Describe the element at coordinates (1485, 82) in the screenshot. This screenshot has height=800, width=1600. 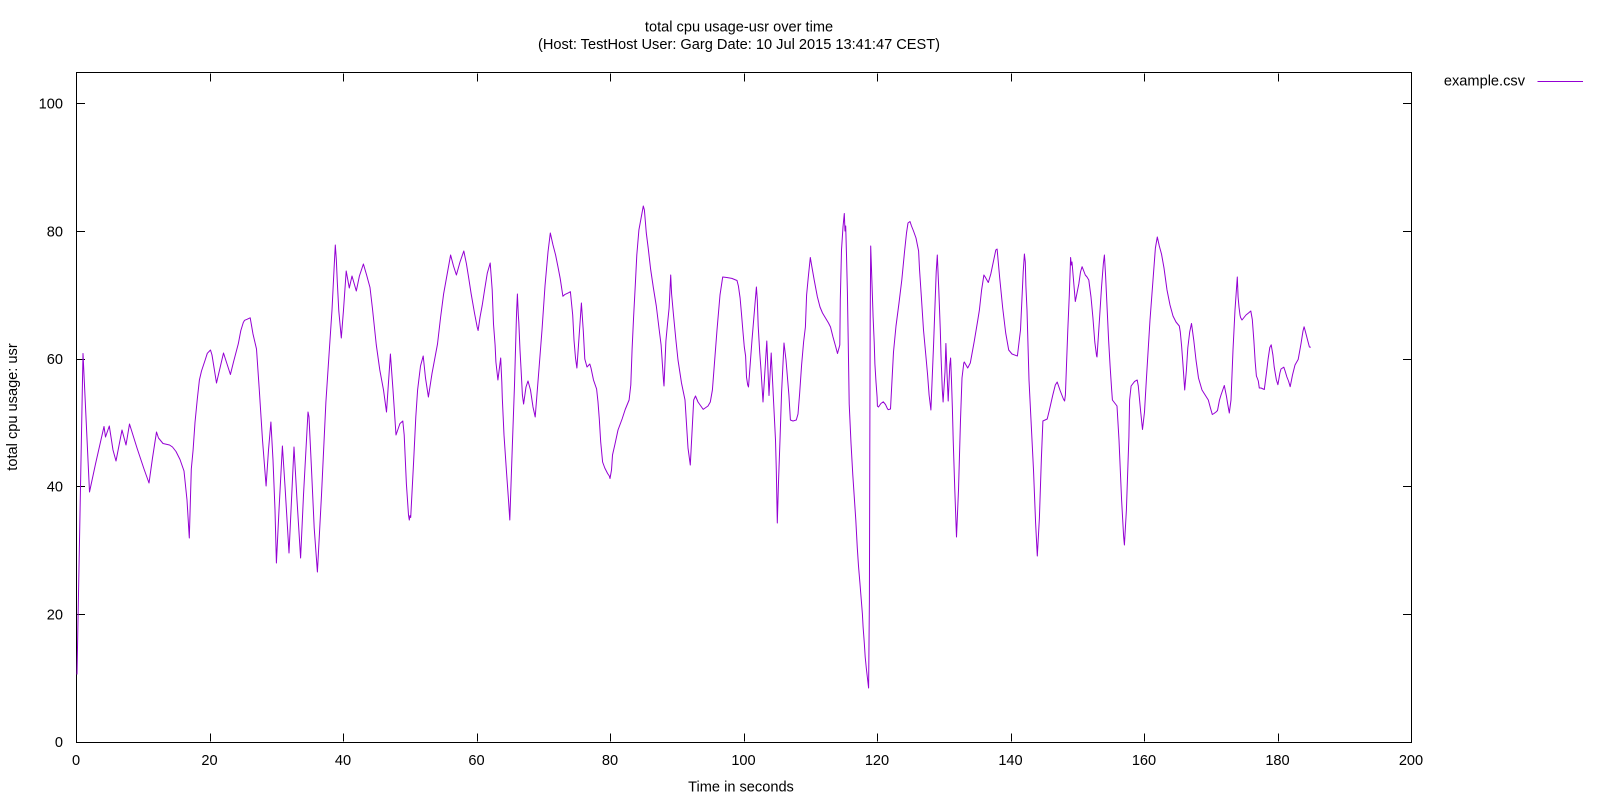
I see `svg-text: example.csv` at that location.